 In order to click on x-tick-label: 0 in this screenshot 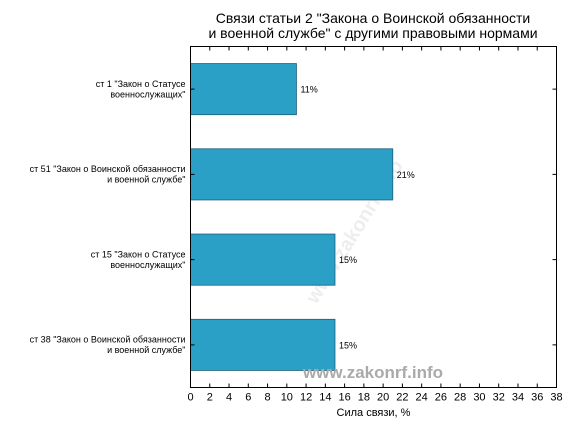, I will do `click(190, 398)`.